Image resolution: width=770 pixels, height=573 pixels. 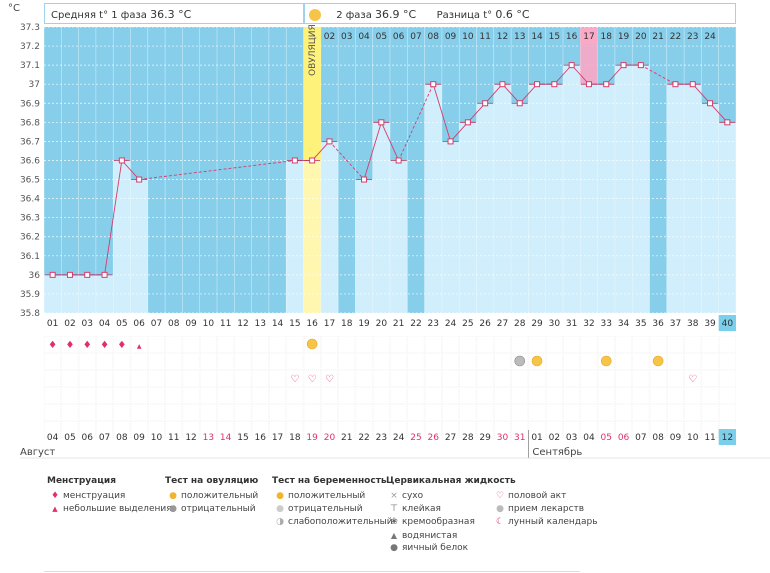 What do you see at coordinates (218, 509) in the screenshot?
I see `legend-item: отрицательный` at bounding box center [218, 509].